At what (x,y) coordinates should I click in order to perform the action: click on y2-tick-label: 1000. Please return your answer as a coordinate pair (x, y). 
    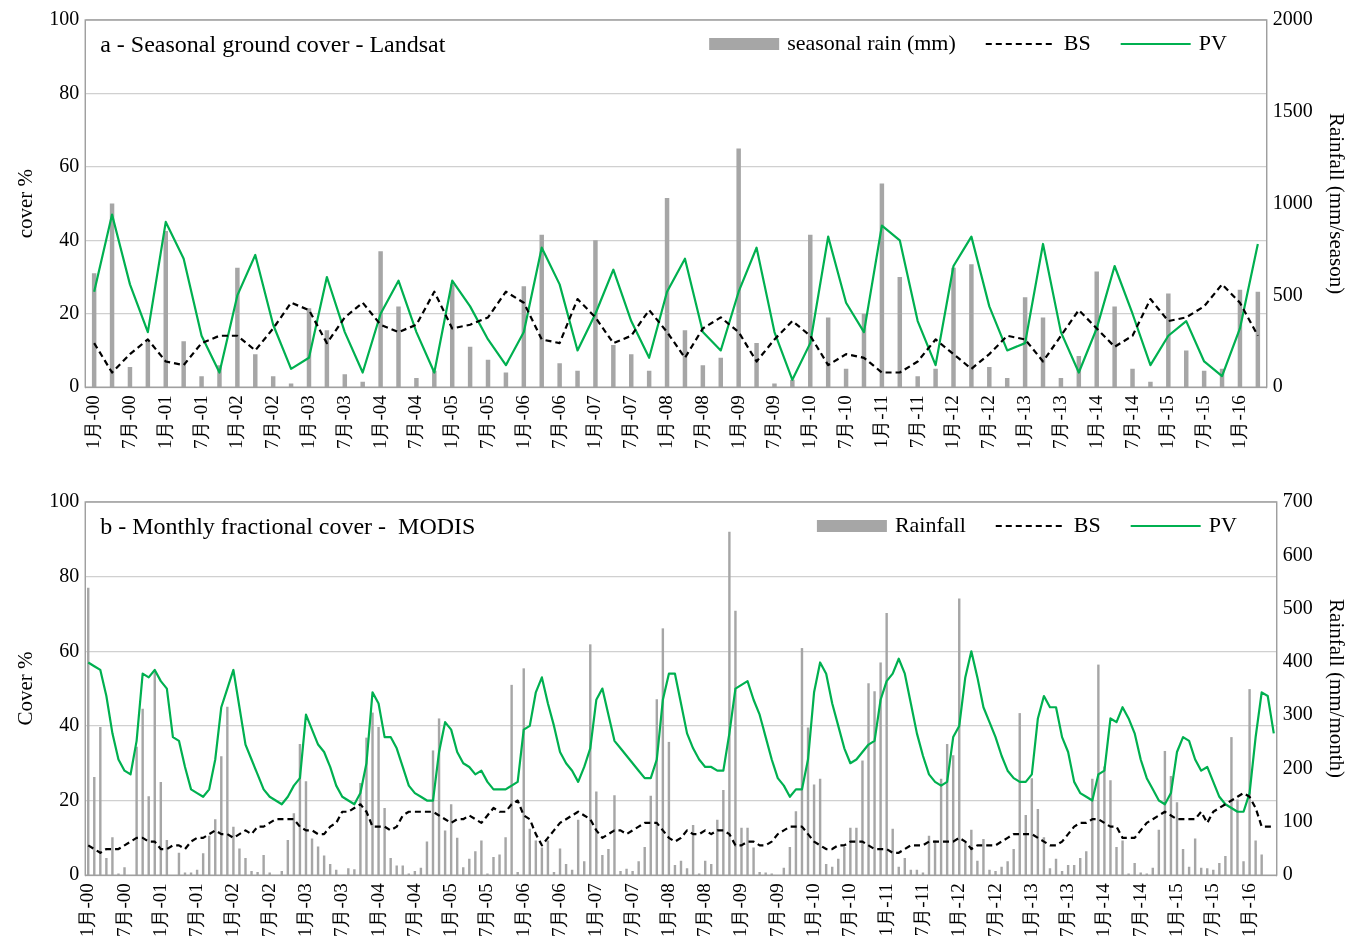
    Looking at the image, I should click on (1292, 201).